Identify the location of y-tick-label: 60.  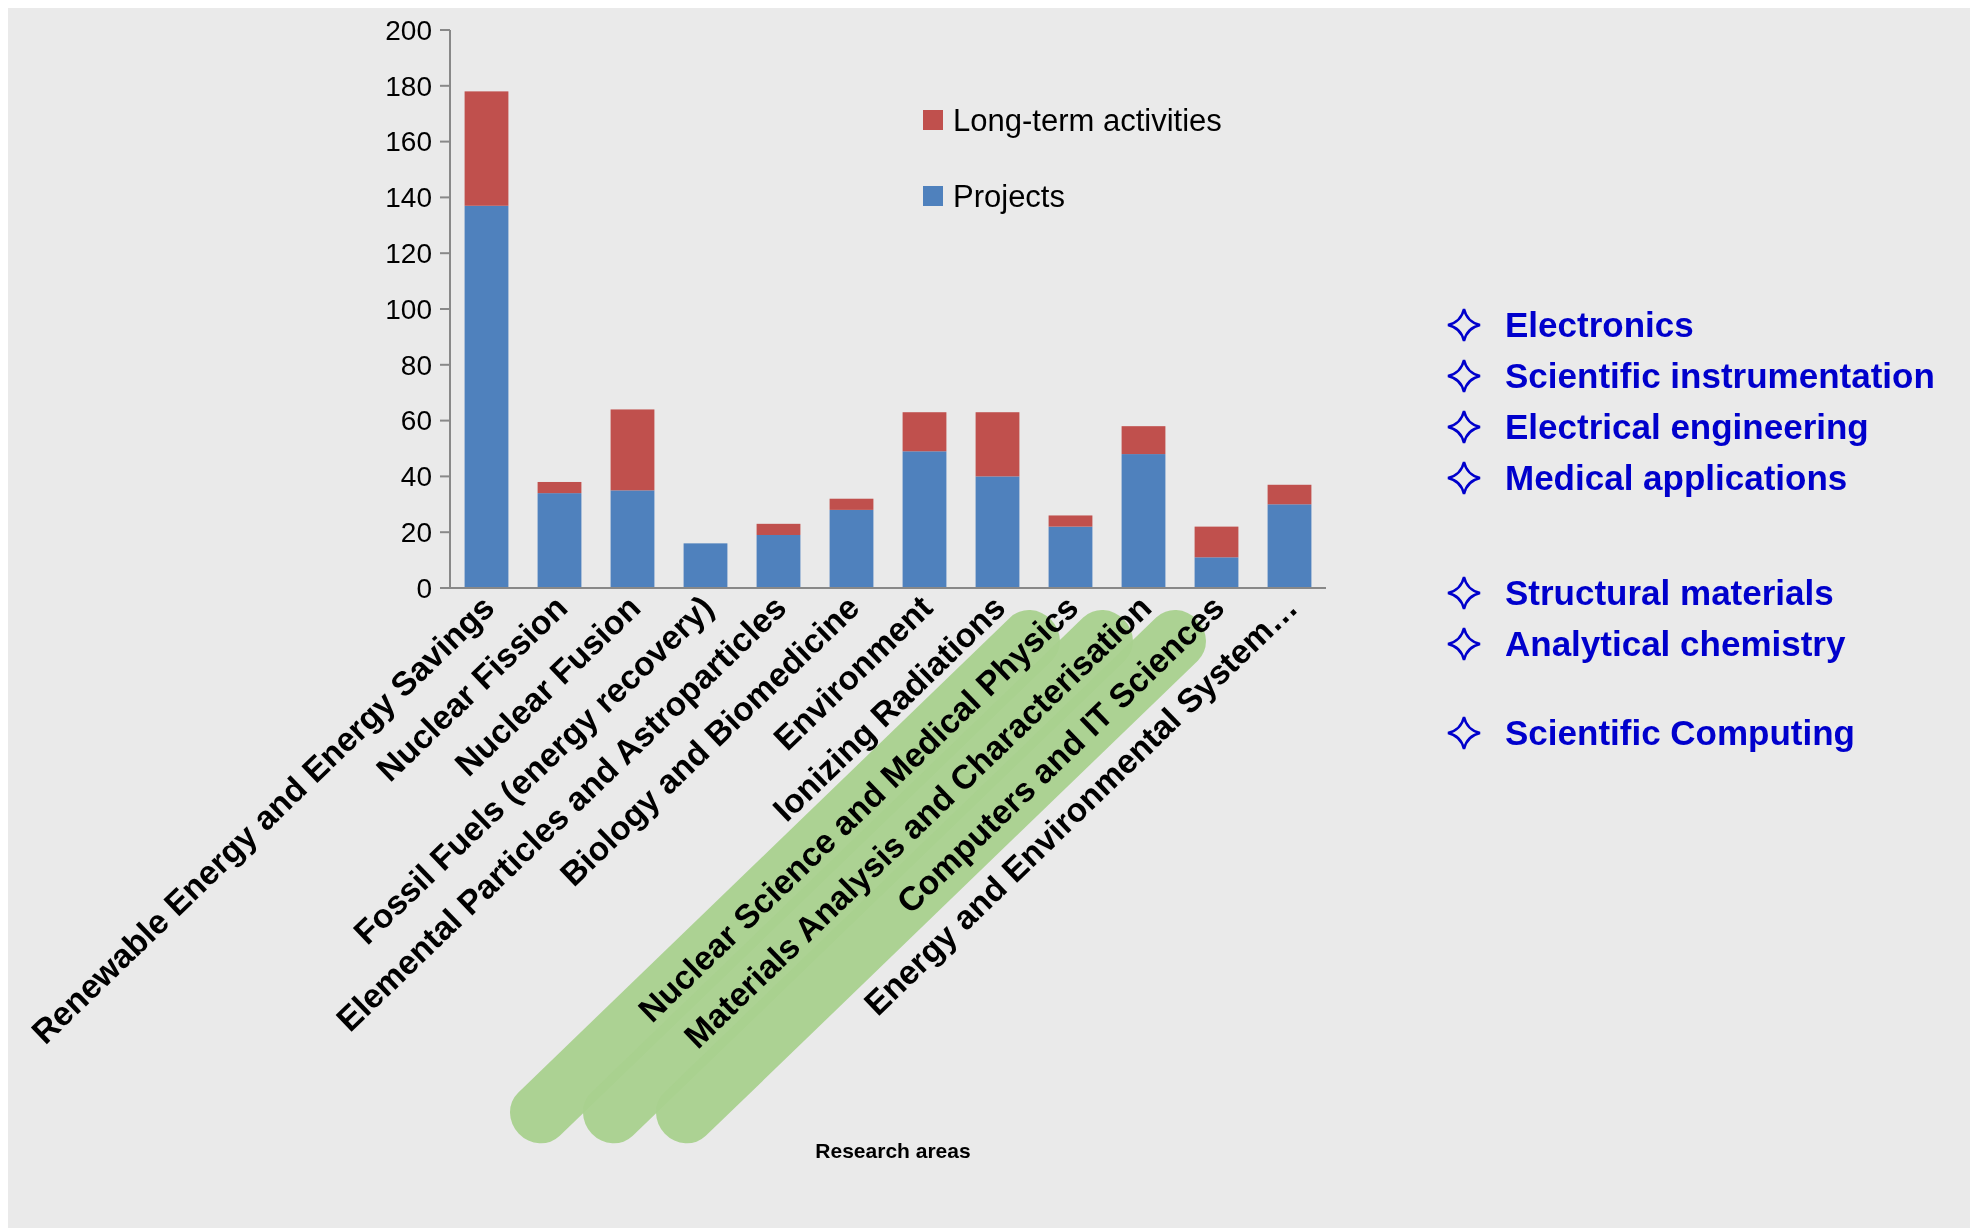
(416, 421).